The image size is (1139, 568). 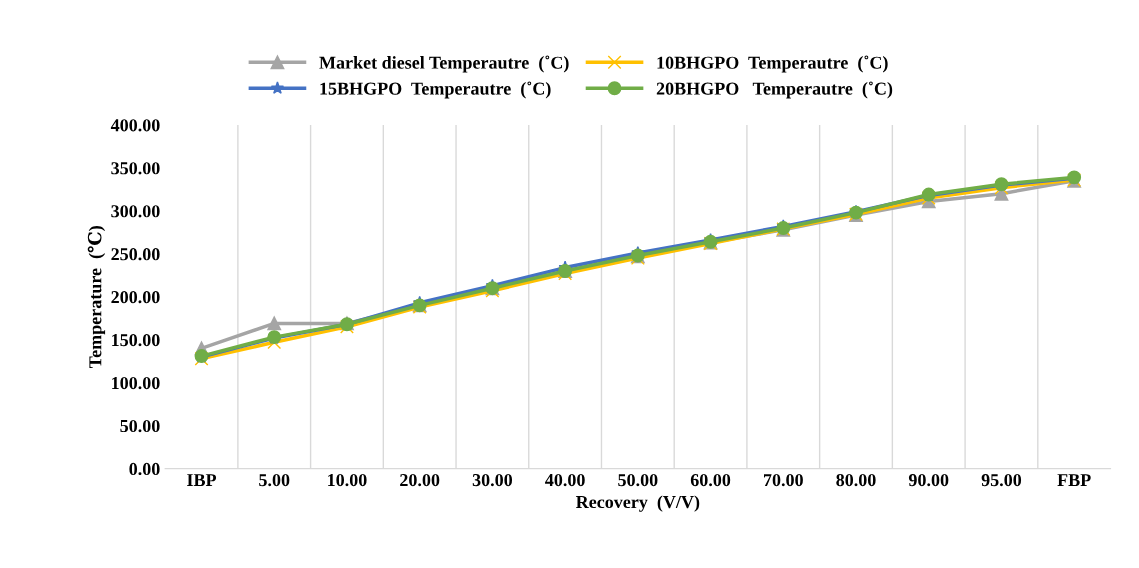 I want to click on y-tick-label: 300.00, so click(x=135, y=211).